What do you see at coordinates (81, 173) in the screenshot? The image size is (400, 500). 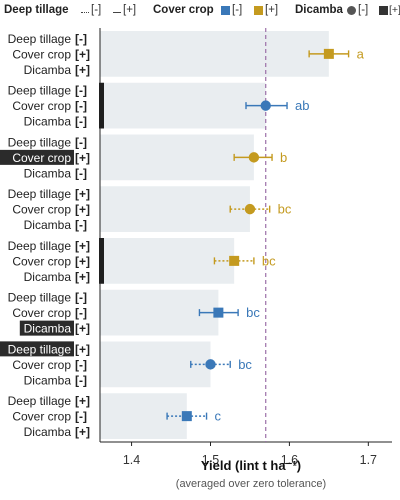 I see `factor-level-3-3: [-]` at bounding box center [81, 173].